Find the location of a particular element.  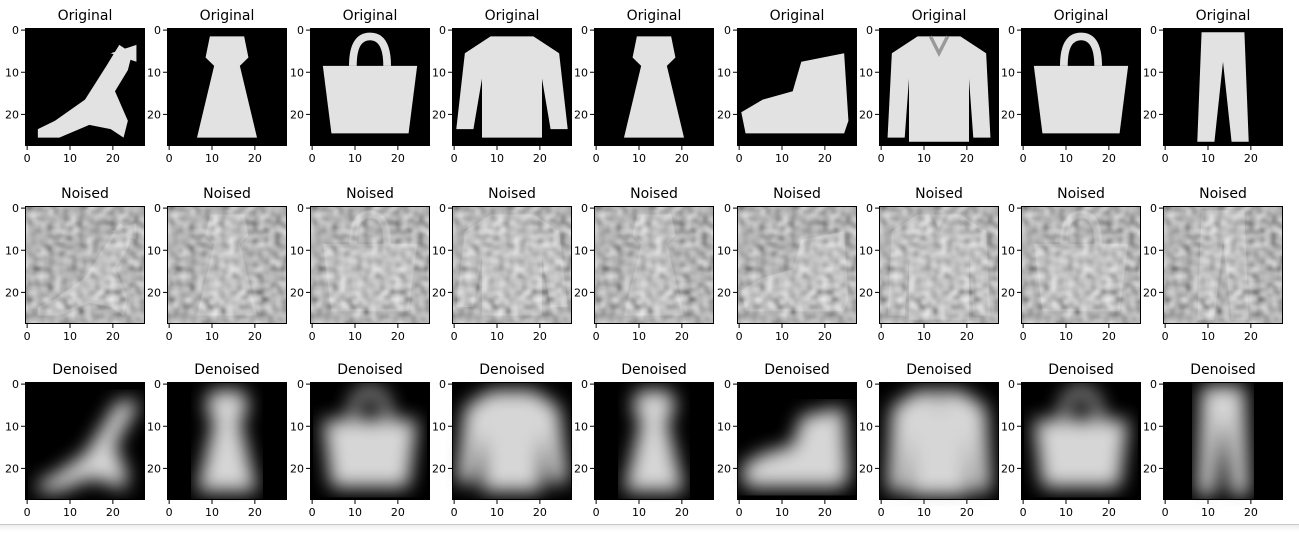

sandal-icon is located at coordinates (85, 265).